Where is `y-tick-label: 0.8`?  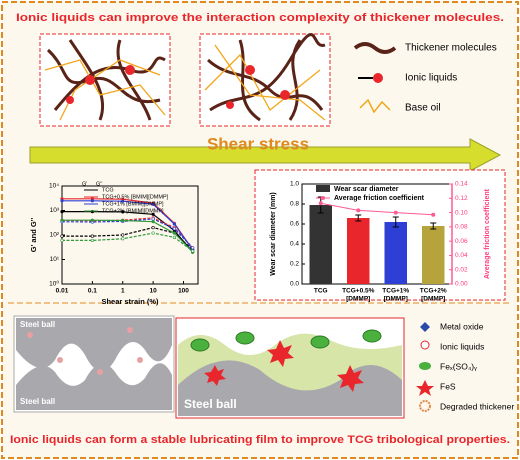
y-tick-label: 0.8 is located at coordinates (294, 204).